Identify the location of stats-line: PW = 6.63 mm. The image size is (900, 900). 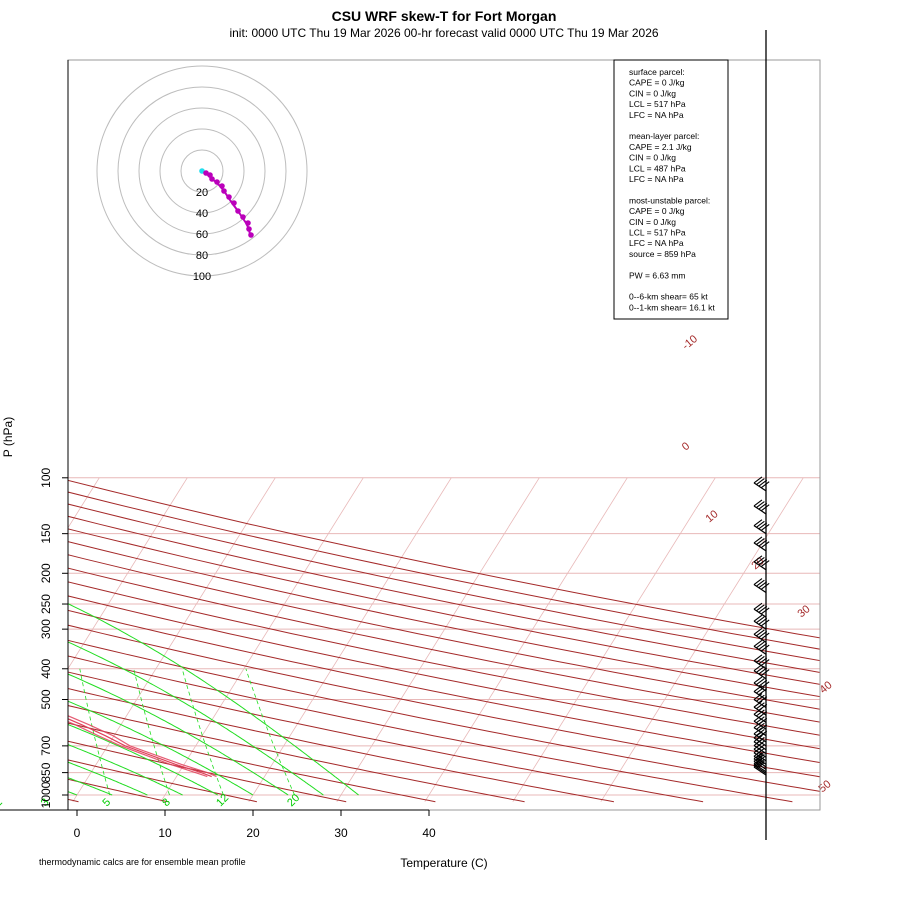
(657, 275).